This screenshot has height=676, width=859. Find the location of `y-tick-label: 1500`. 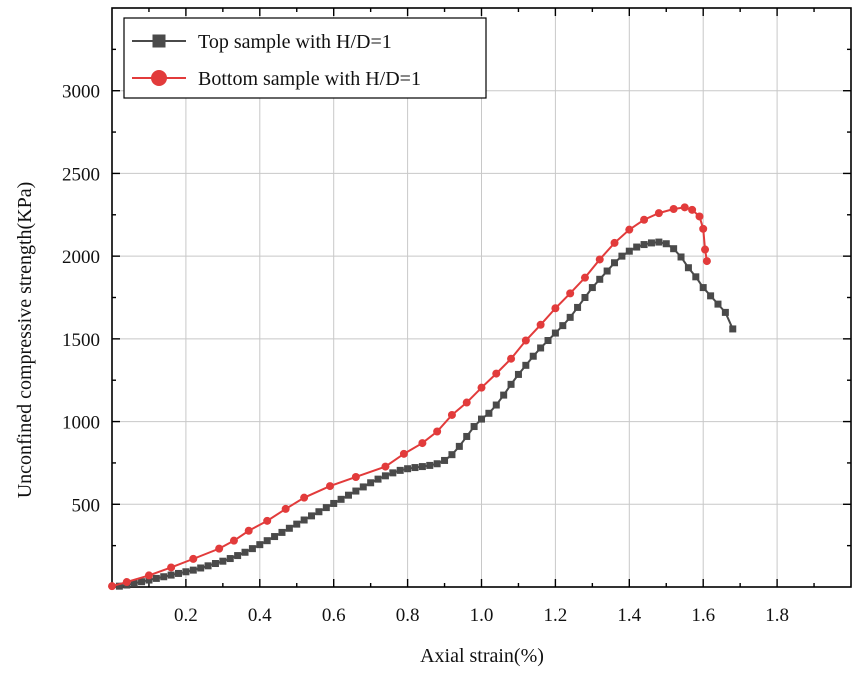

y-tick-label: 1500 is located at coordinates (81, 340).